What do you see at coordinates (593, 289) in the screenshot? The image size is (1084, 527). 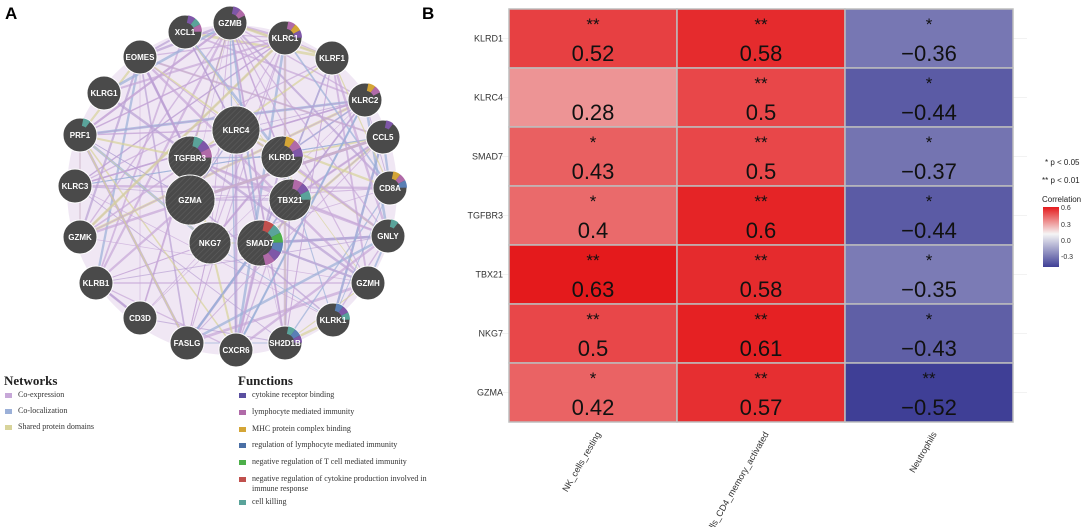 I see `cell-value: 0.63` at bounding box center [593, 289].